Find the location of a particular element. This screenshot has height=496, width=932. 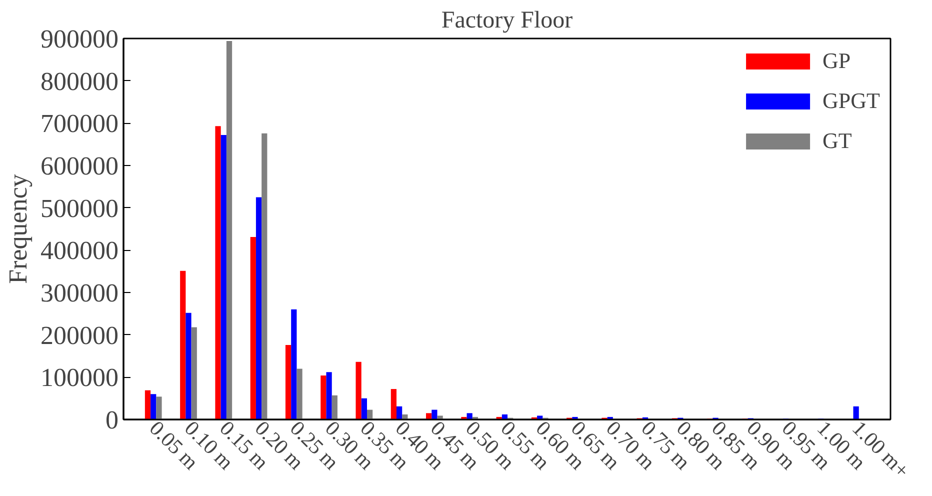

y-tick-label: 300000 is located at coordinates (79, 293).